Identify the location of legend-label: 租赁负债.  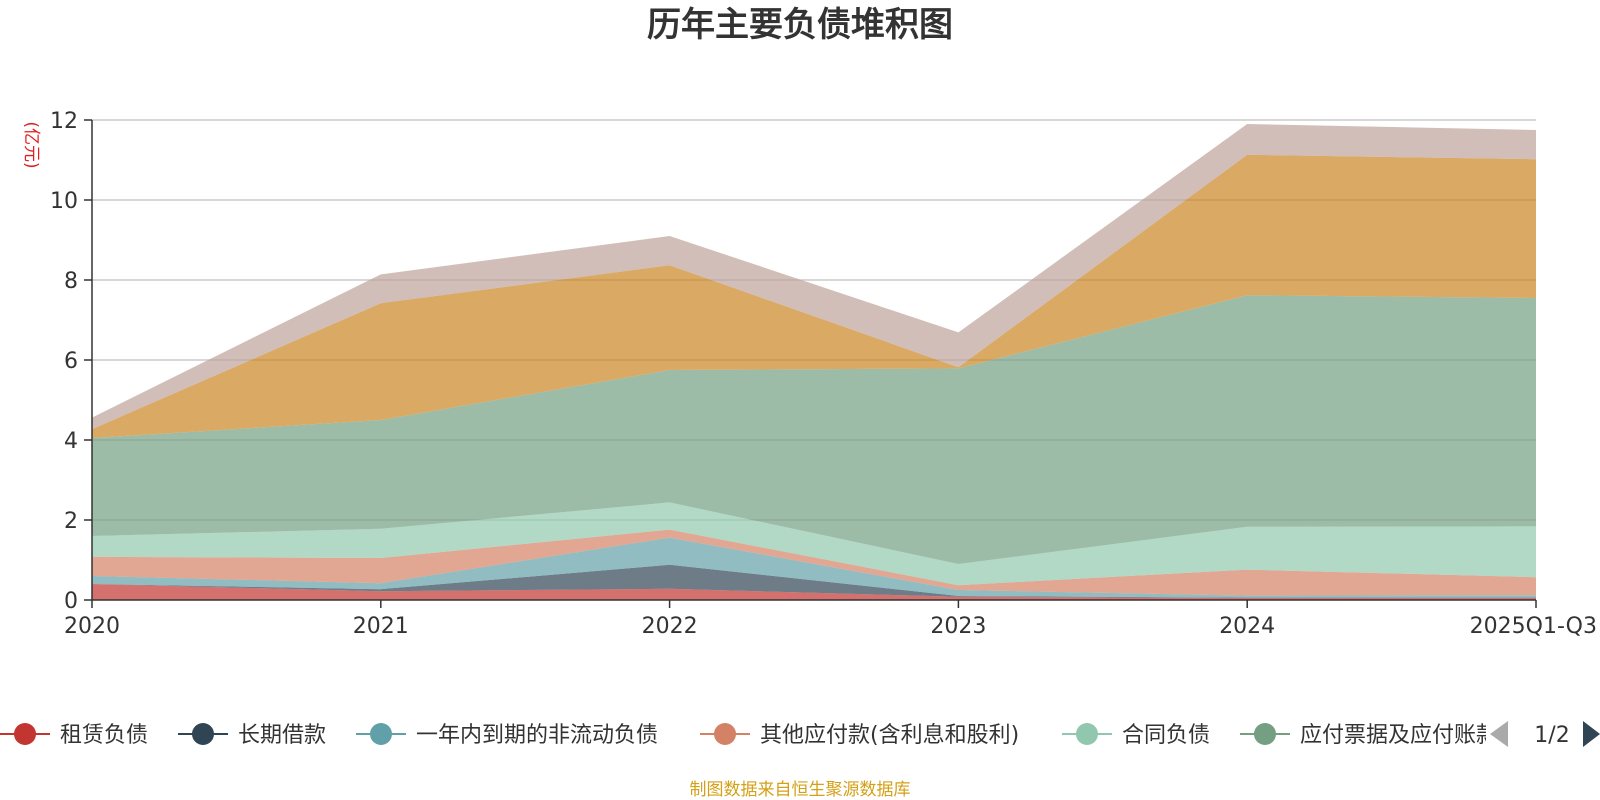
(104, 735).